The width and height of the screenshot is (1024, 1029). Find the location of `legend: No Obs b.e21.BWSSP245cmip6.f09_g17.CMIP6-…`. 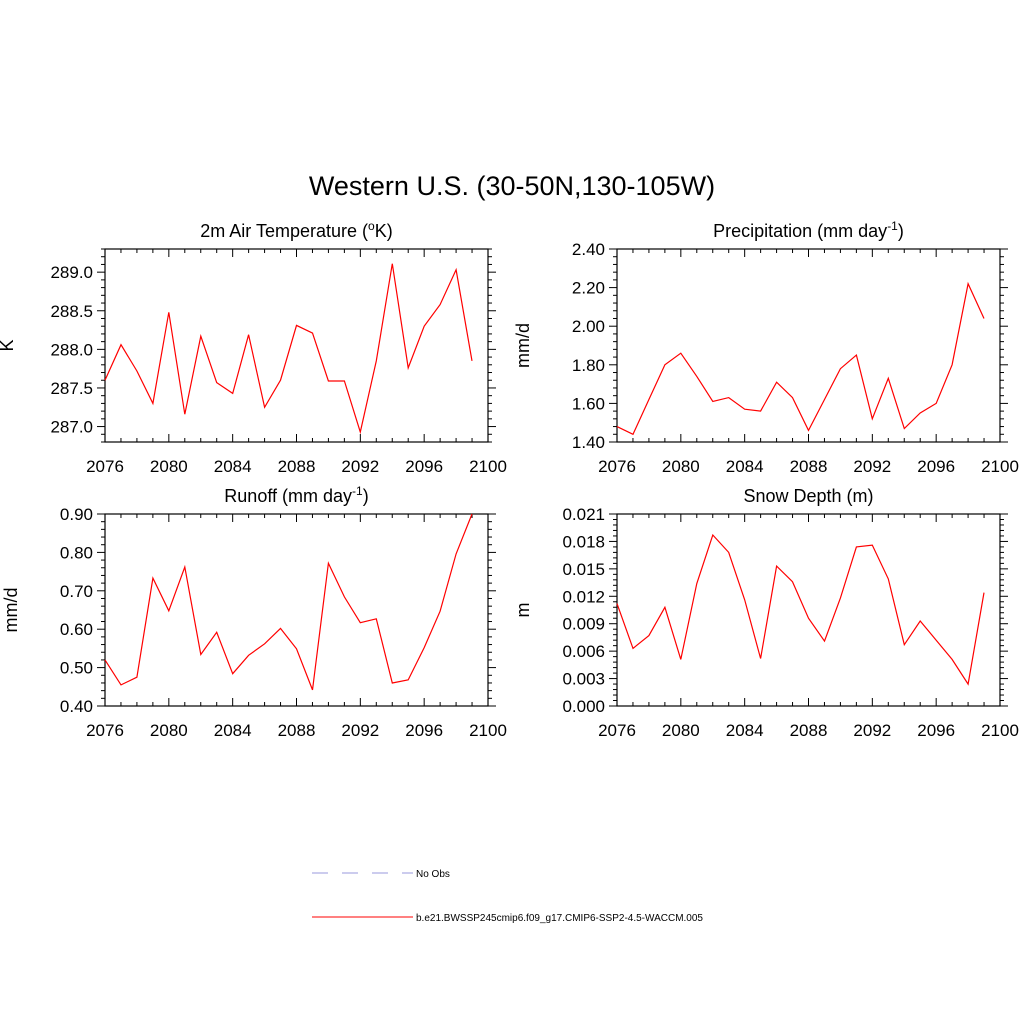

legend: No Obs b.e21.BWSSP245cmip6.f09_g17.CMIP6-… is located at coordinates (507, 896).